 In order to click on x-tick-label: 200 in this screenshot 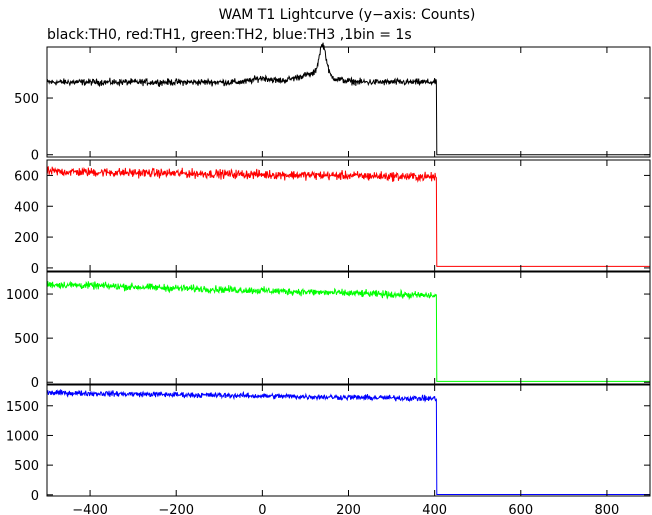, I will do `click(348, 509)`.